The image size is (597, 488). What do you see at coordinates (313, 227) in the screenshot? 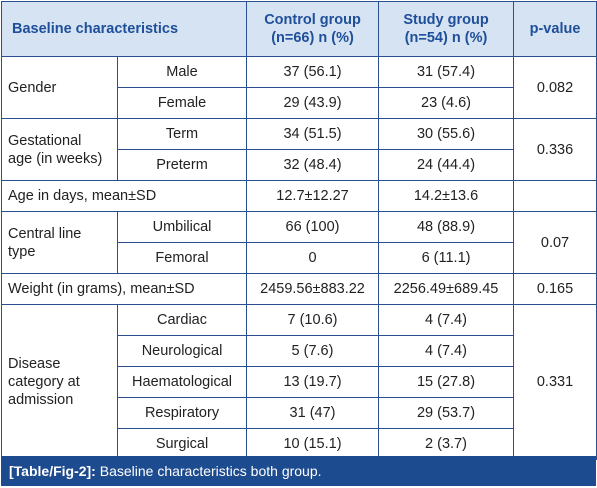
I see `central-umbilical-control: 66 (100)` at bounding box center [313, 227].